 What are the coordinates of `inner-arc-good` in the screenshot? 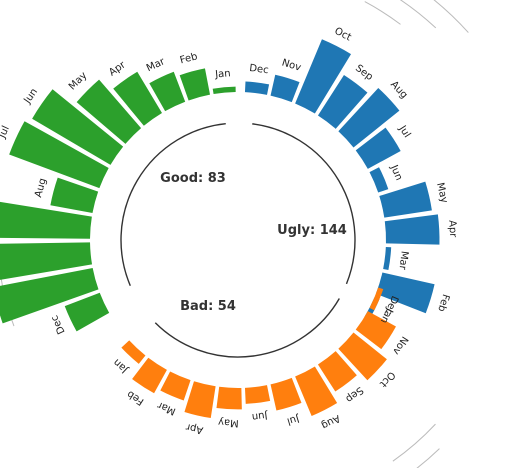 It's located at (173, 204).